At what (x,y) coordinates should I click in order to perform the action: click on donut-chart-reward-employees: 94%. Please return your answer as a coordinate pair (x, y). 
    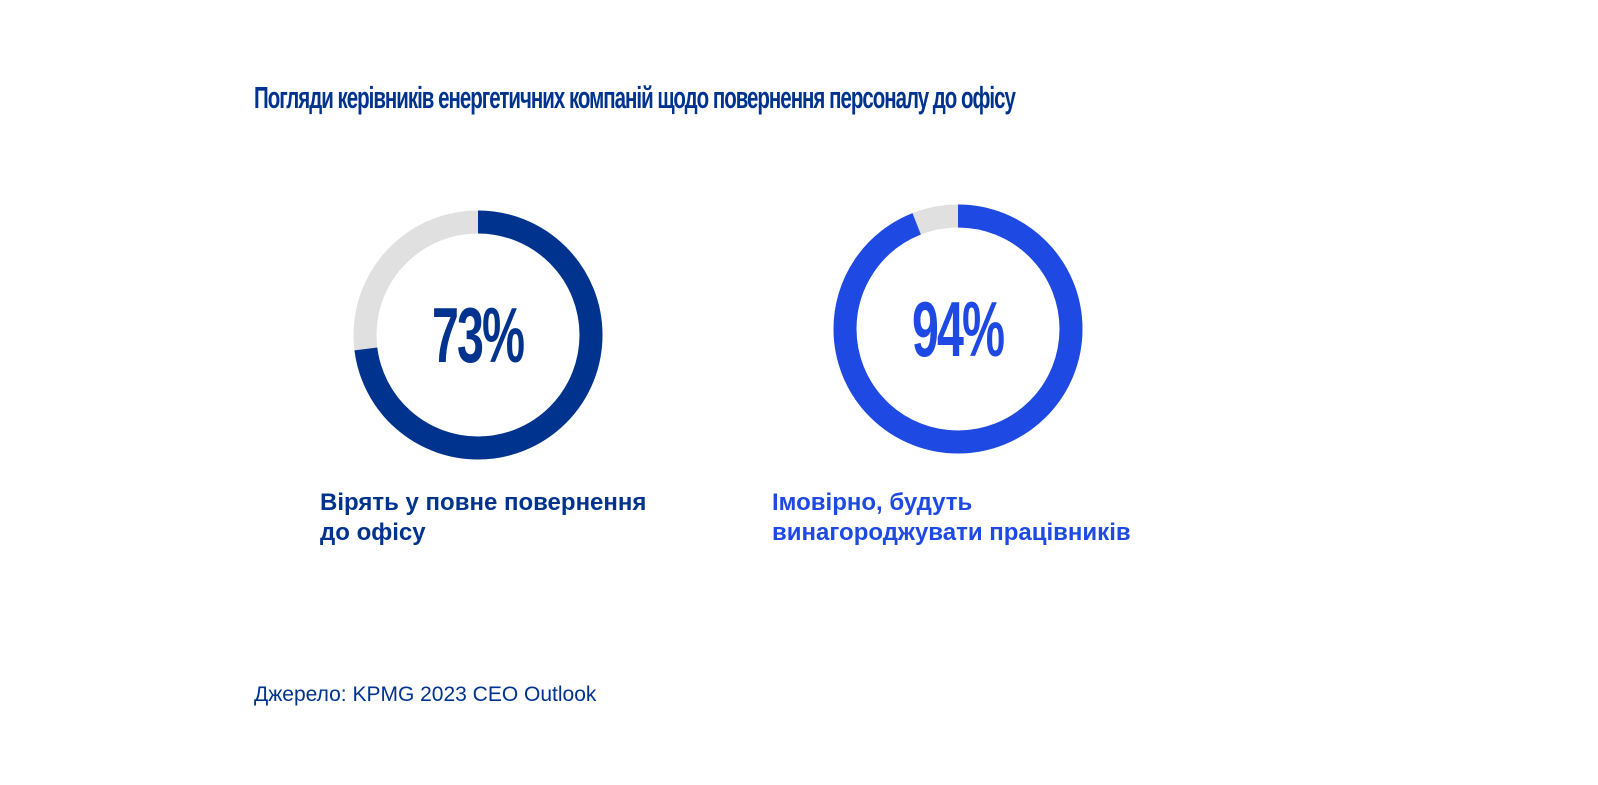
    Looking at the image, I should click on (958, 329).